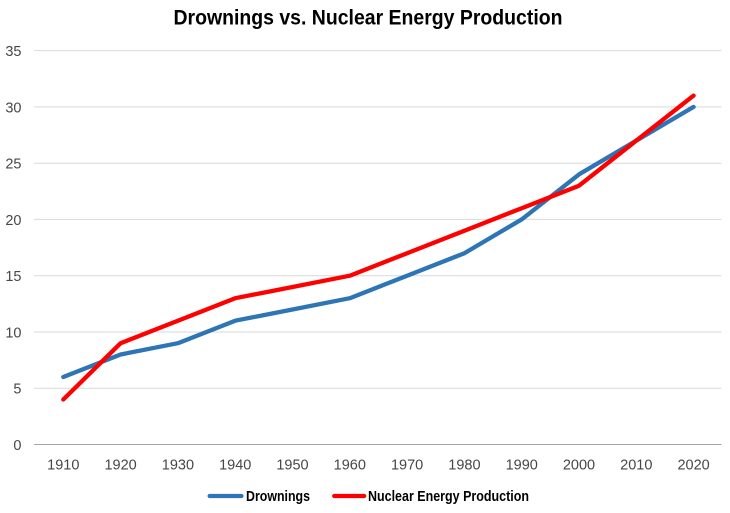 The width and height of the screenshot is (730, 513). I want to click on svg-text: 20, so click(13, 221).